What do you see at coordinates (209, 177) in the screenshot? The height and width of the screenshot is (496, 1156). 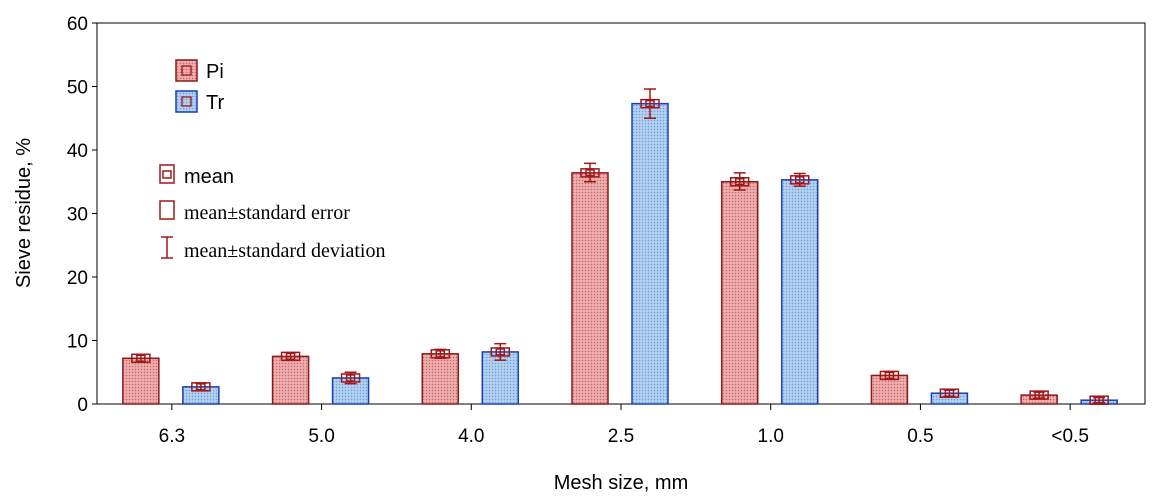 I see `legend-stat-label: mean` at bounding box center [209, 177].